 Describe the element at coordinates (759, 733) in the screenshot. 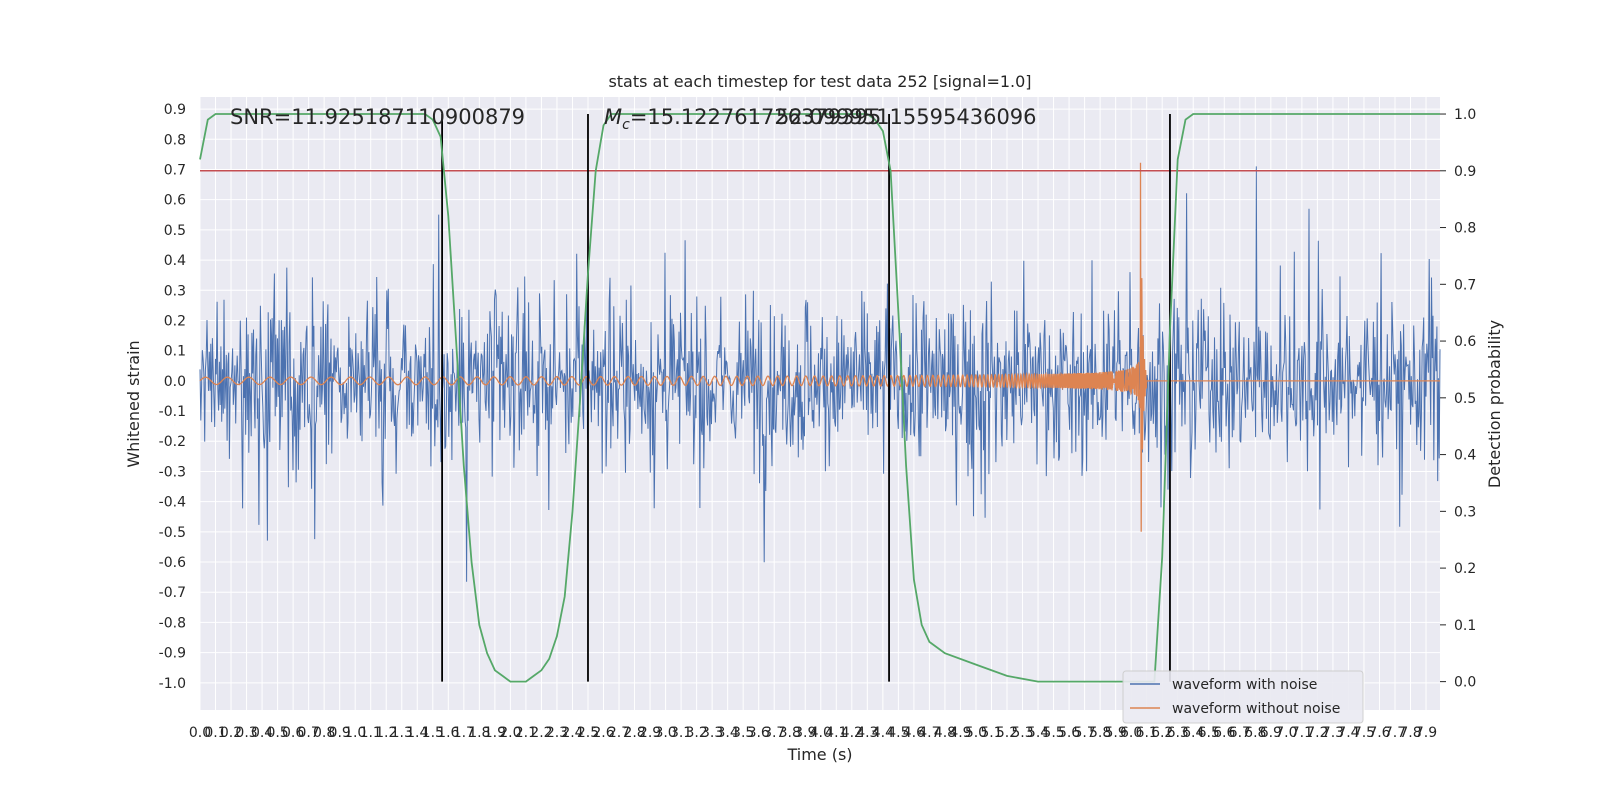

I see `x-tick-label: 3.6` at that location.